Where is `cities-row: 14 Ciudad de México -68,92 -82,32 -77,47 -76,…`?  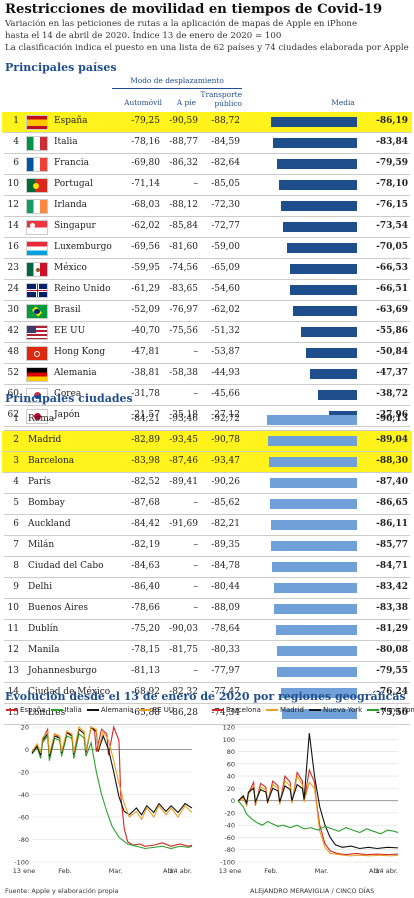 cities-row: 14 Ciudad de México -68,92 -82,32 -77,47 -76,… is located at coordinates (207, 693).